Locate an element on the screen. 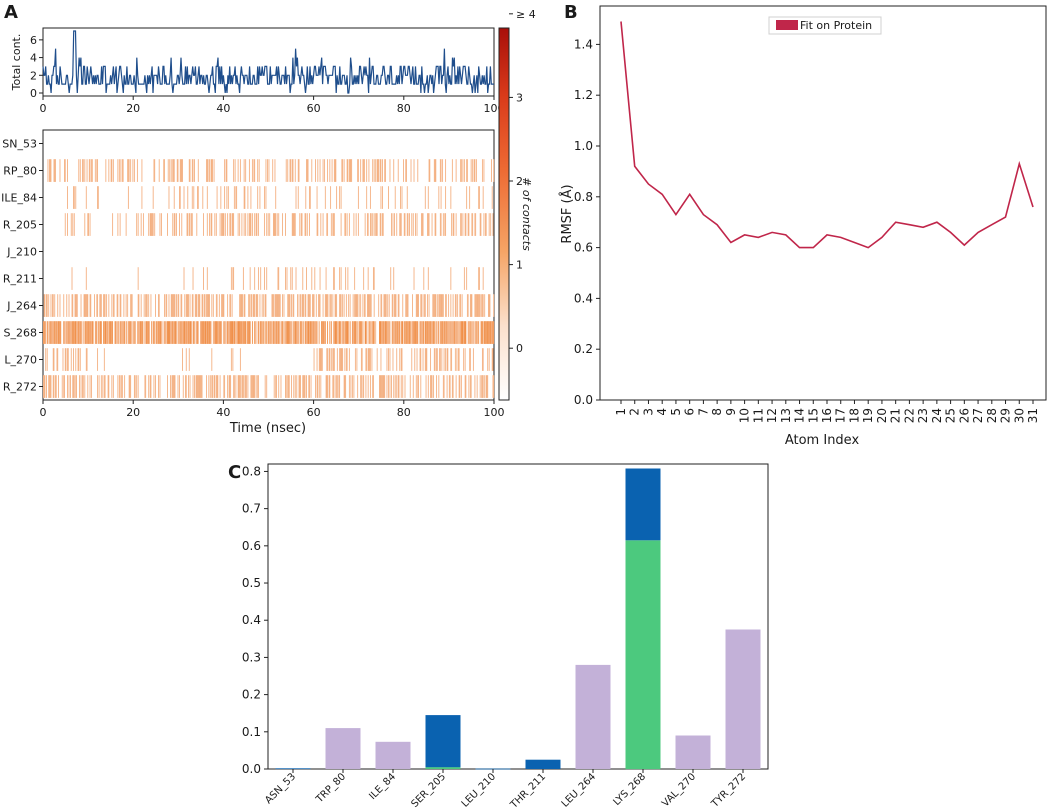  x-tick-label: LYS_268 is located at coordinates (629, 789).